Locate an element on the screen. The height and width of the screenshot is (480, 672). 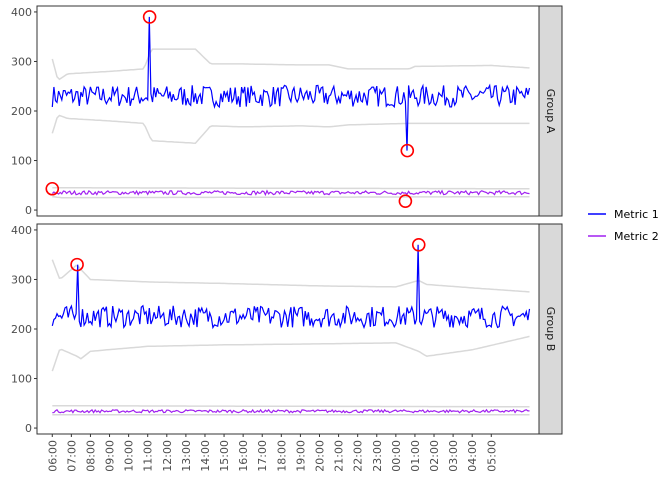
x-tick-label: 11:00 is located at coordinates (148, 456).